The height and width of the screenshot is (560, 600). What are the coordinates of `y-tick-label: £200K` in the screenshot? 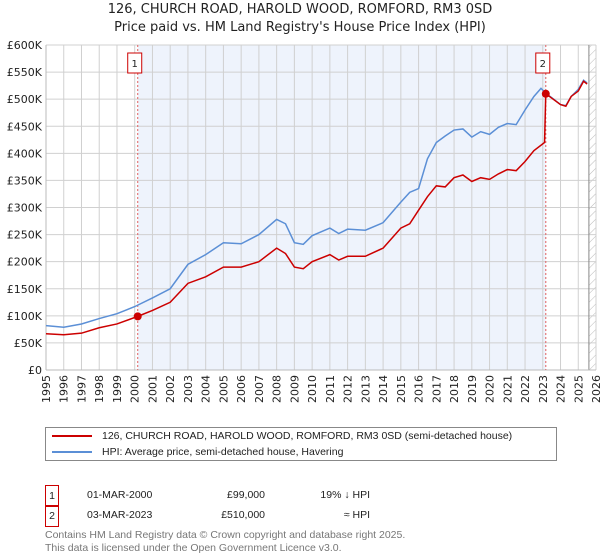 It's located at (25, 262).